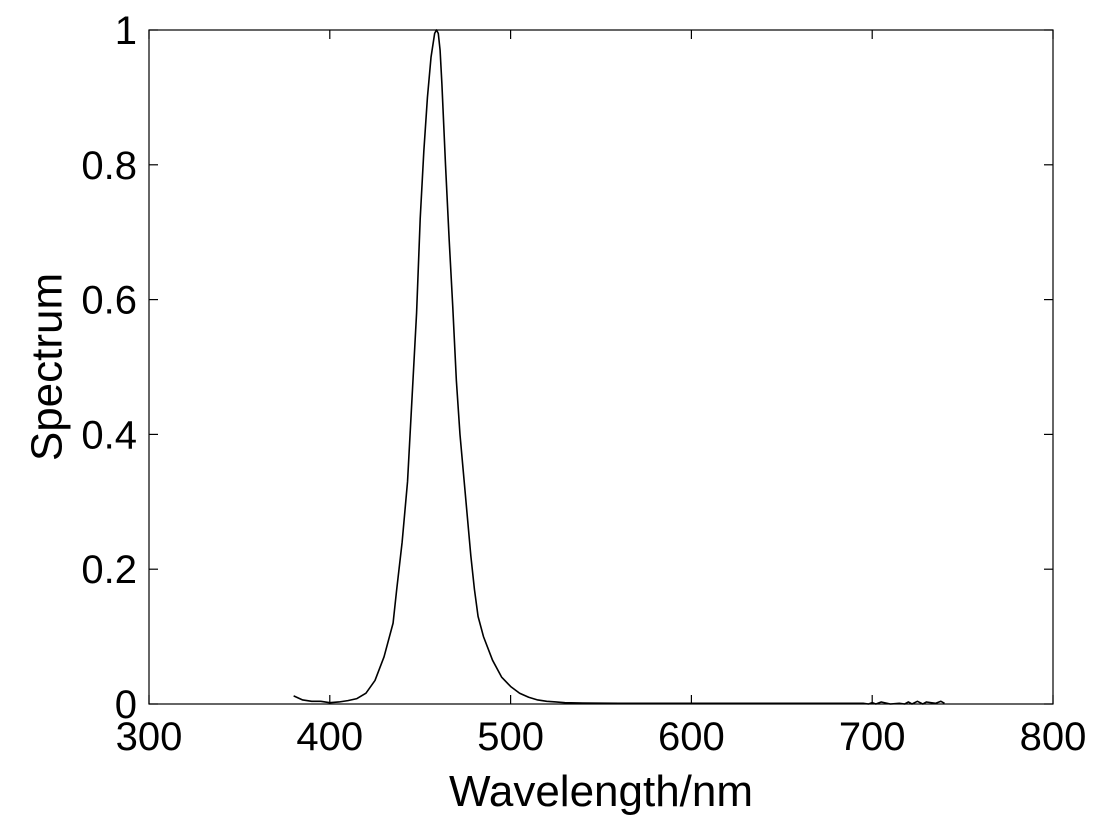 Image resolution: width=1104 pixels, height=824 pixels. I want to click on x-tick-label: 500, so click(510, 737).